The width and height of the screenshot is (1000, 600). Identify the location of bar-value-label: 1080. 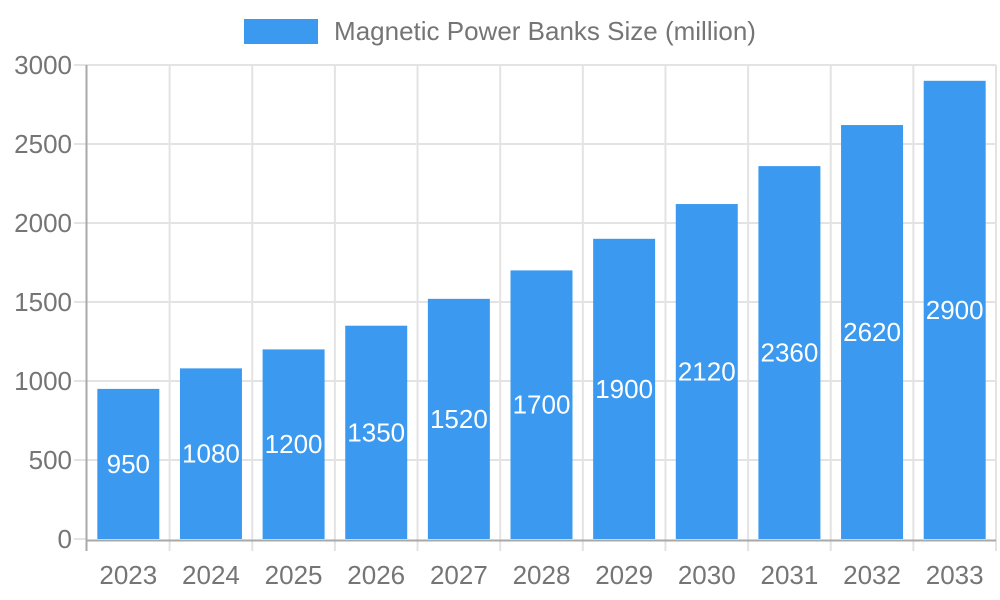
(211, 454).